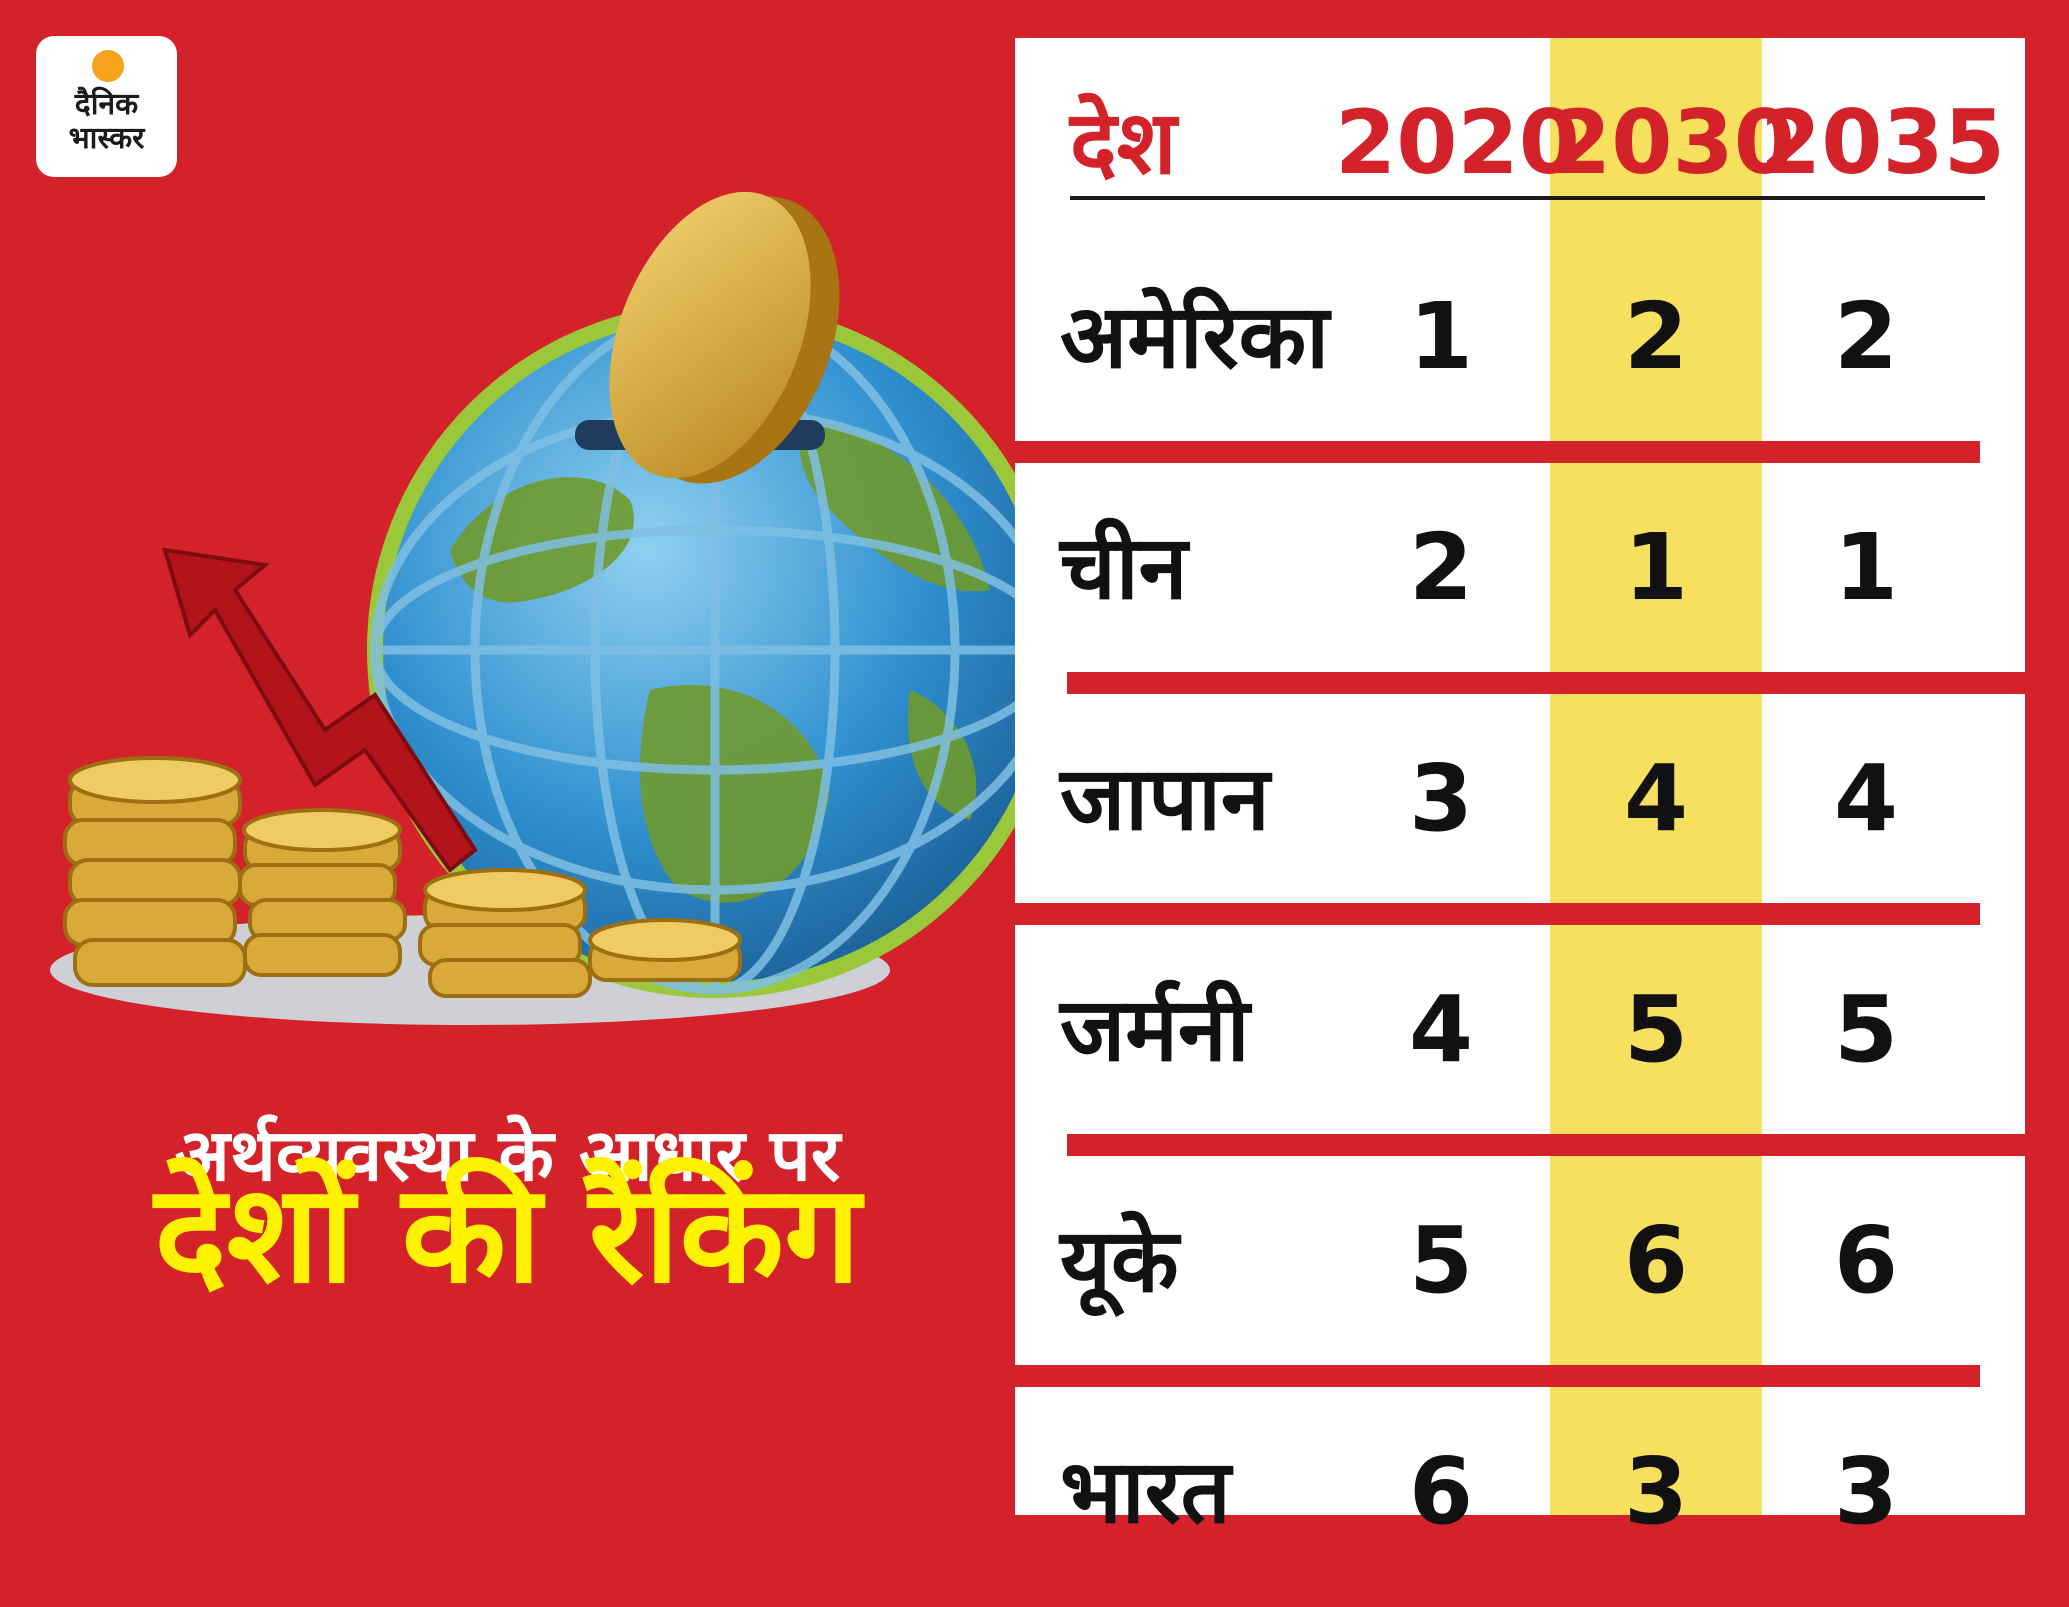 The height and width of the screenshot is (1607, 2069). Describe the element at coordinates (1655, 1491) in the screenshot. I see `rank-cell-2030: 3` at that location.